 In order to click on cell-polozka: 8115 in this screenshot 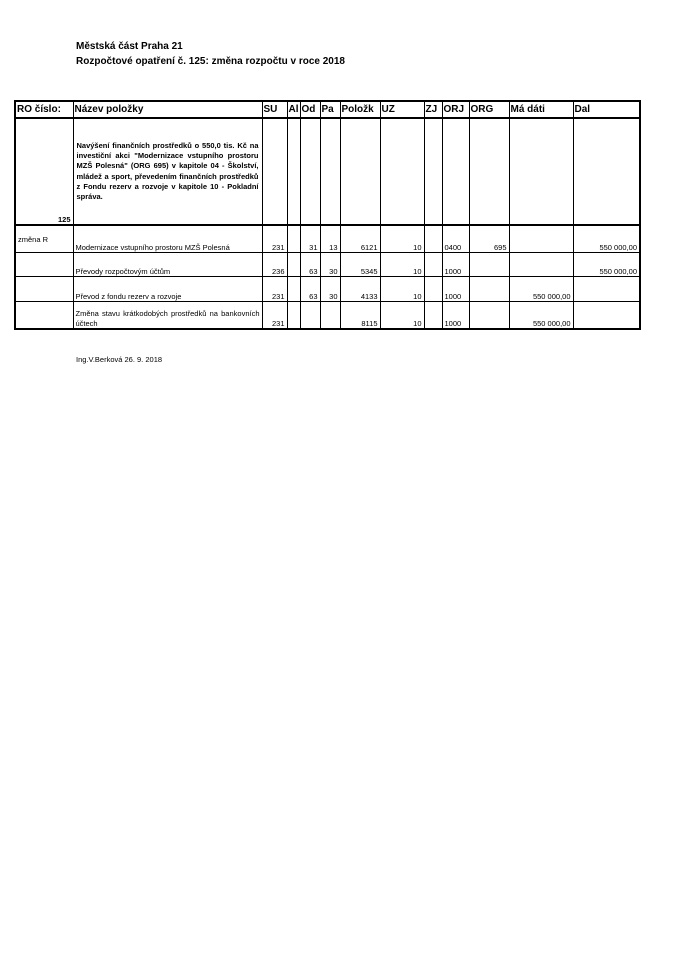, I will do `click(360, 315)`.